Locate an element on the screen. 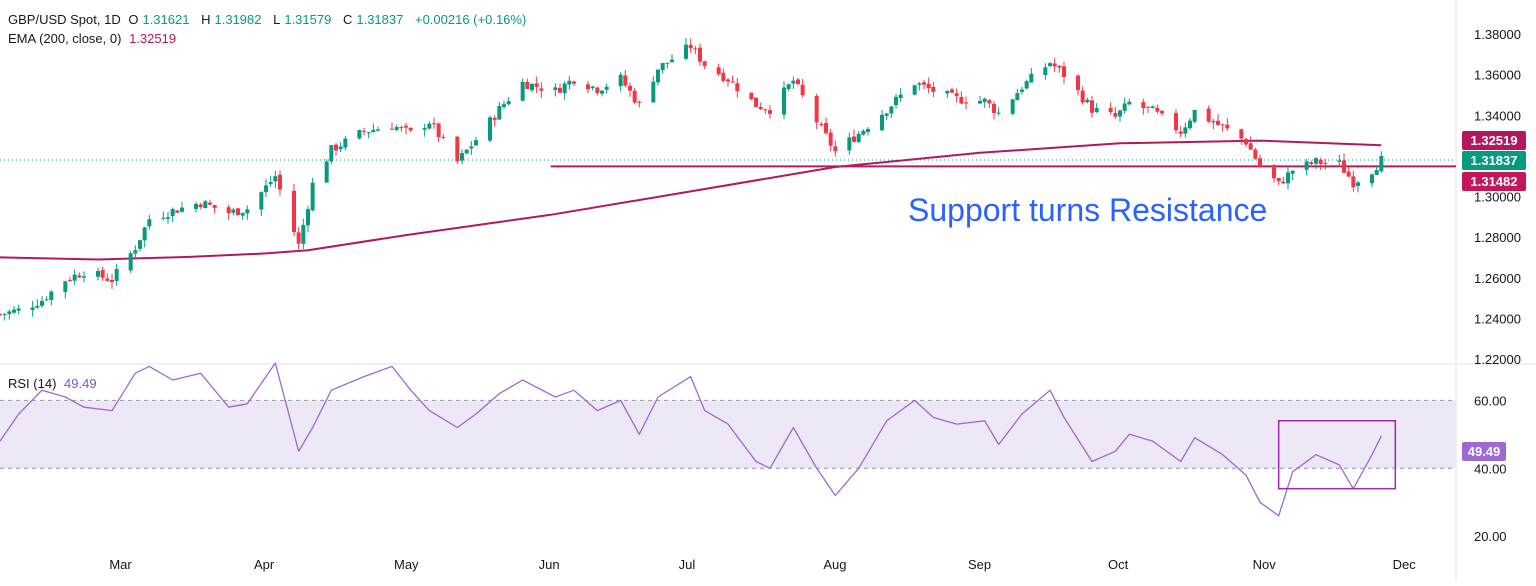  last-price-tag: 1.31837 is located at coordinates (1494, 160).